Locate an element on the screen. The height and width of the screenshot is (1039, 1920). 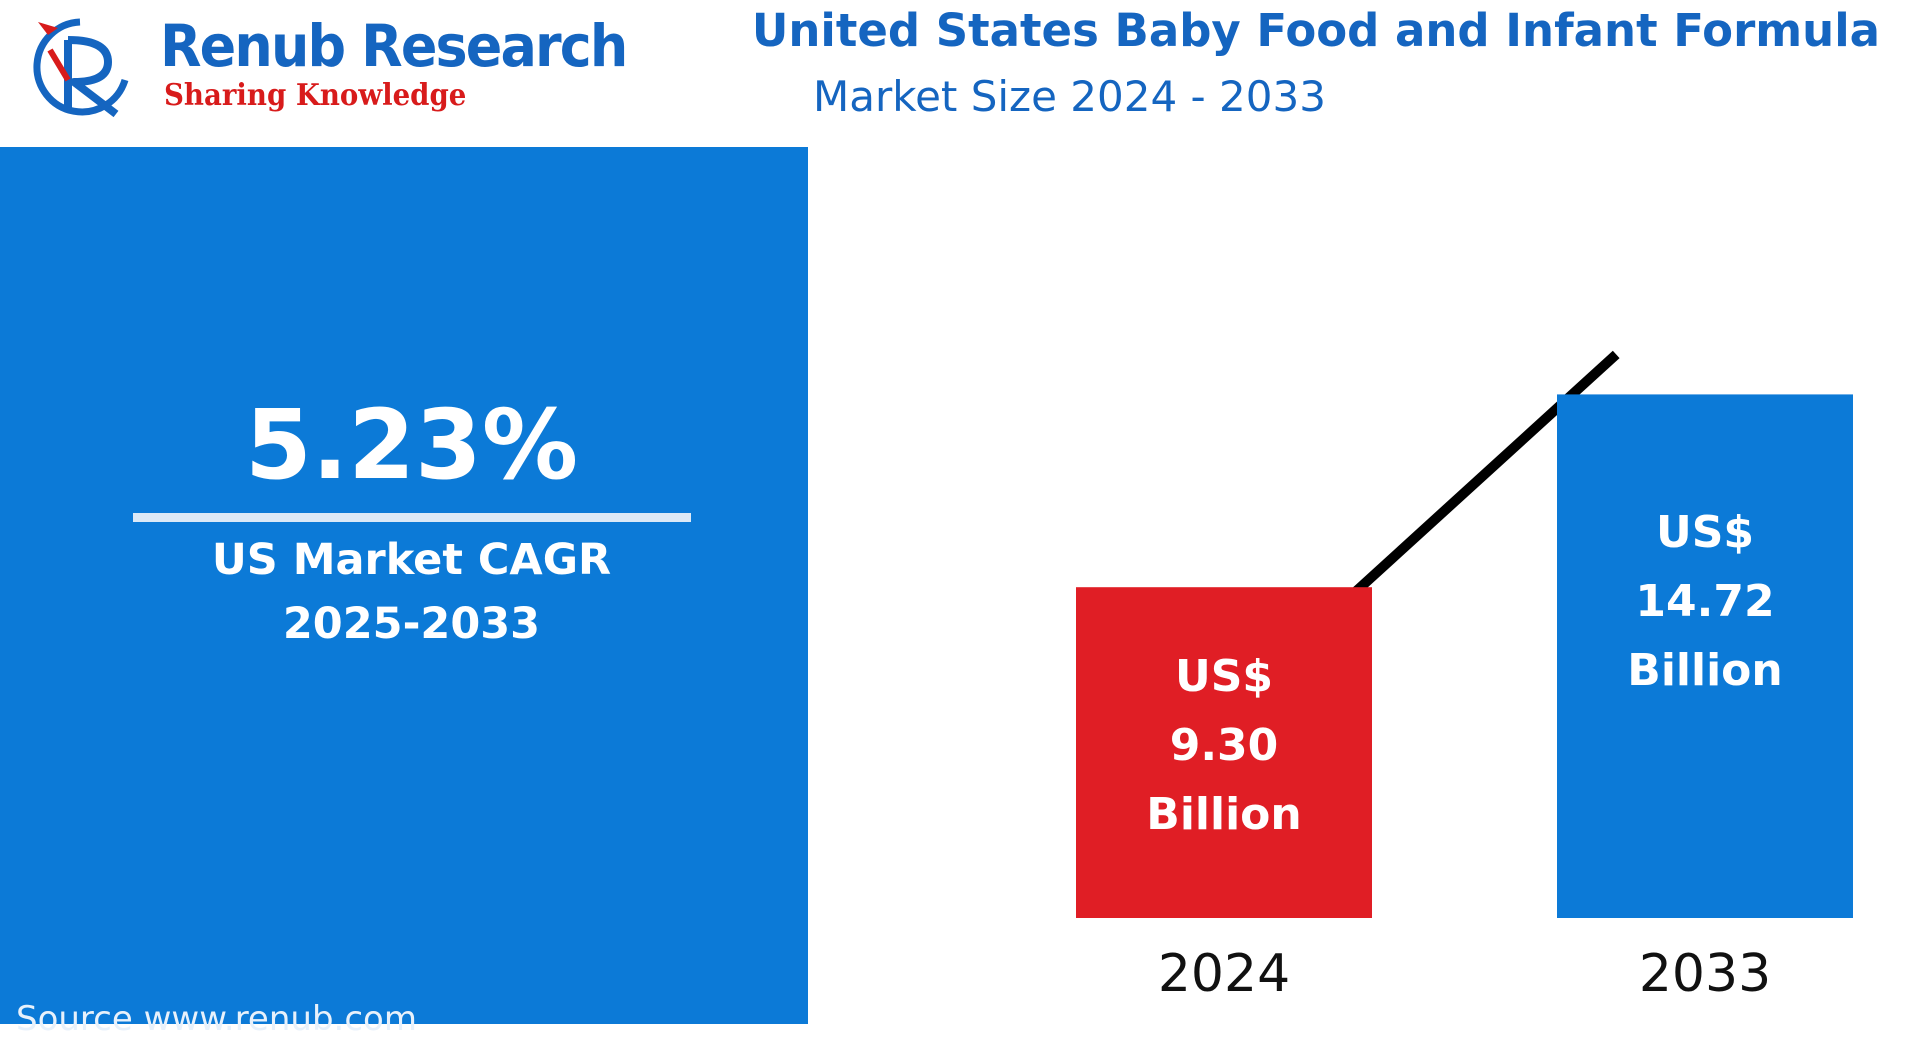
data-label-2024-line3: Billion is located at coordinates (1223, 814).